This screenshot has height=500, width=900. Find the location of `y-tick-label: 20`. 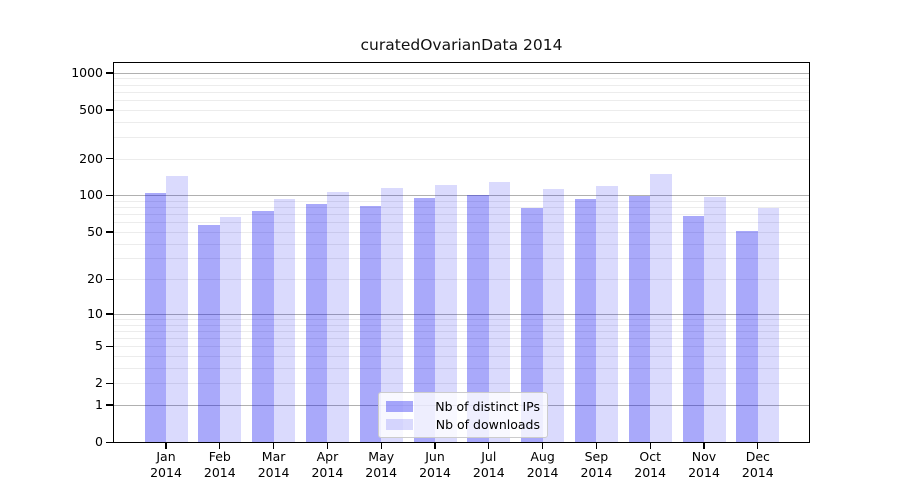

y-tick-label: 20 is located at coordinates (95, 279).